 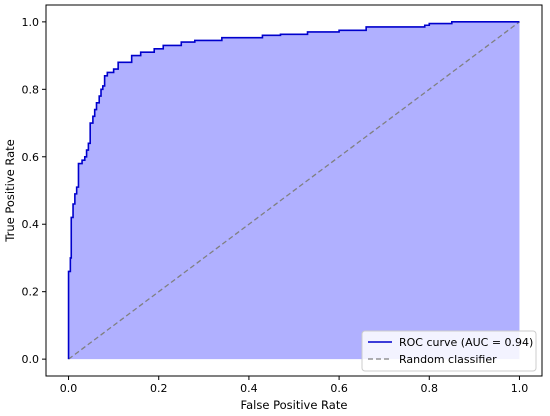 What do you see at coordinates (31, 157) in the screenshot?
I see `y-tick-label: 0.6` at bounding box center [31, 157].